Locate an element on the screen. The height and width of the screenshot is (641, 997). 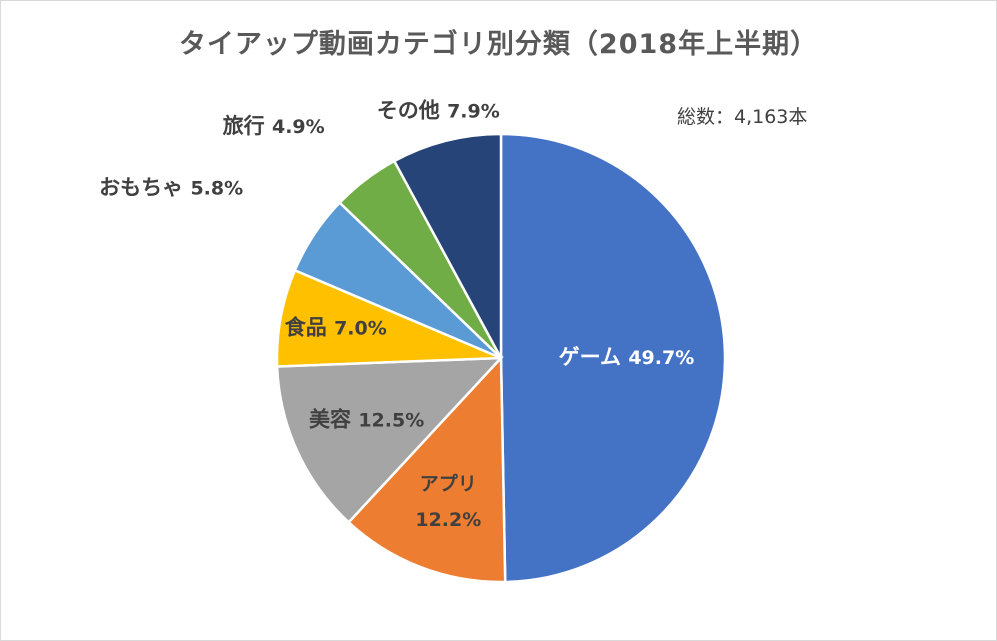
chart-title: タイアップ動画カテゴリ別分類（2018年上半期） is located at coordinates (498, 44).